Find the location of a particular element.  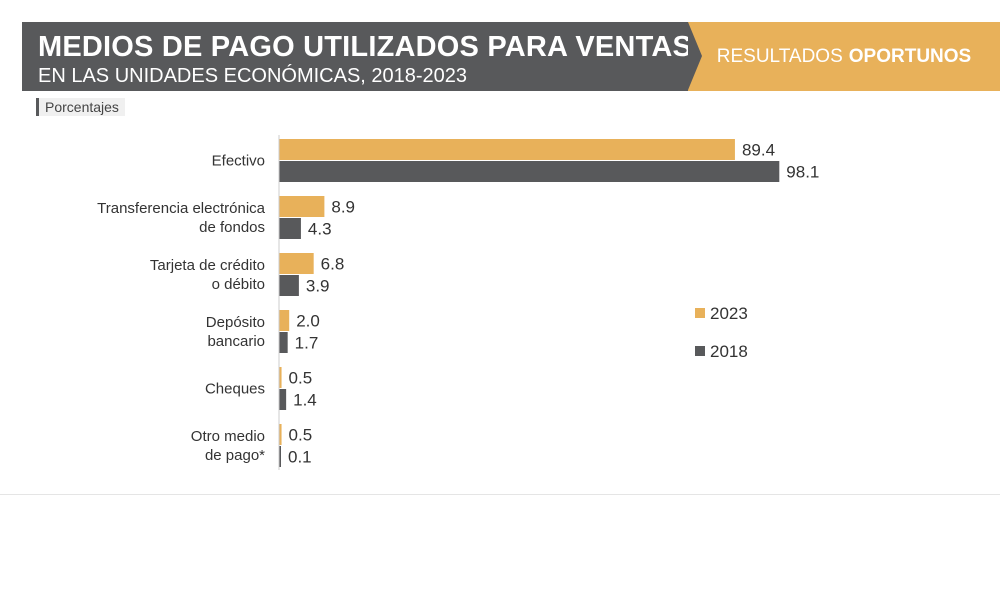

category-label: Otro medio is located at coordinates (228, 436).